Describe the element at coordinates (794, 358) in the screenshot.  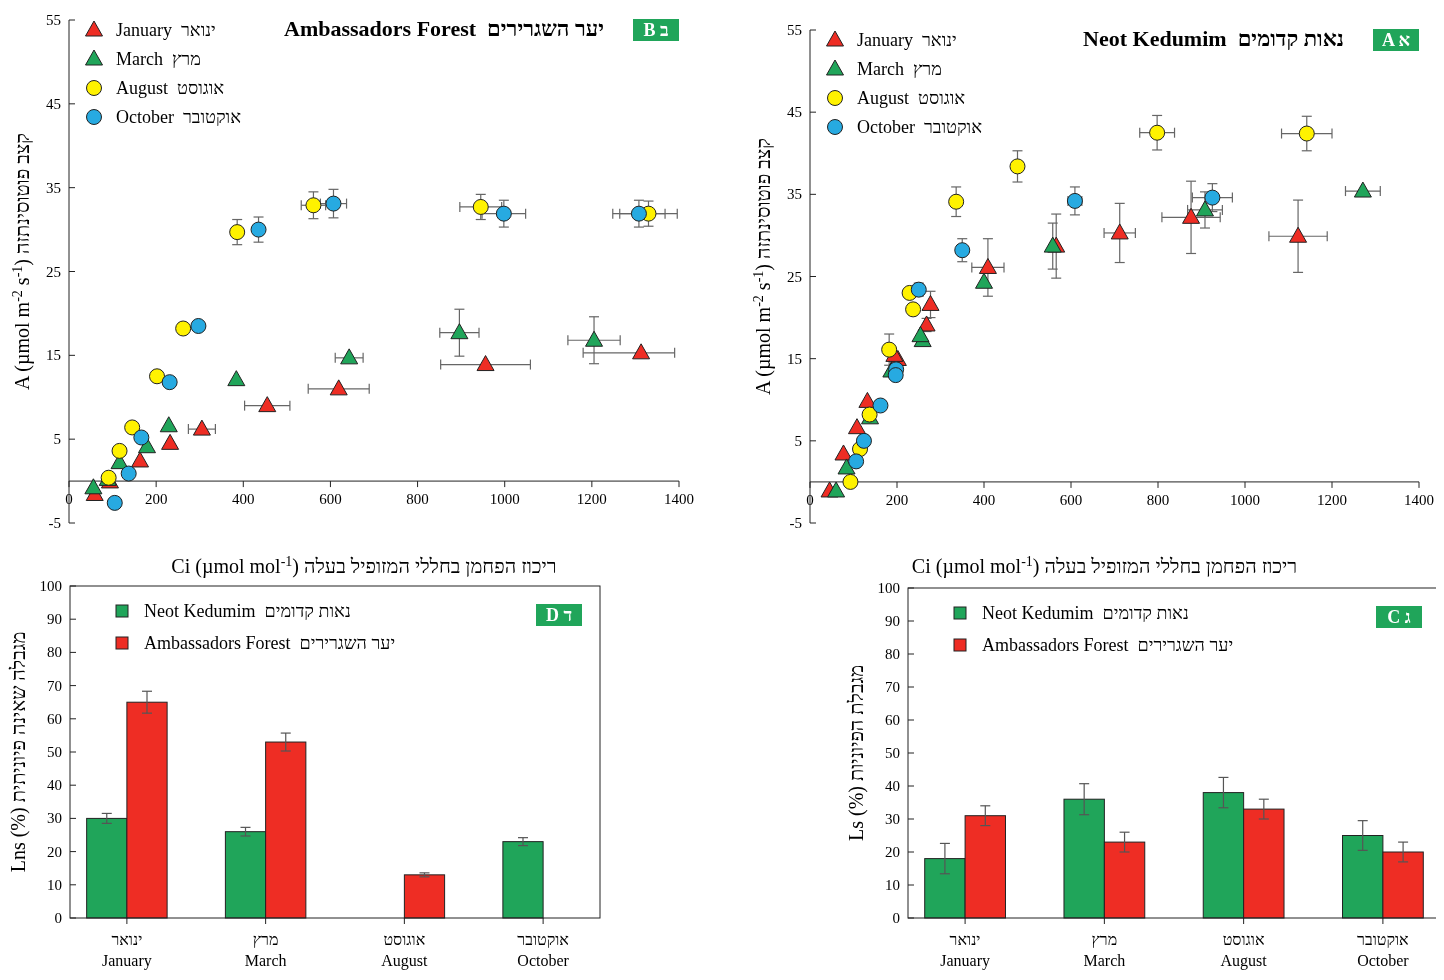
I see `y-tick-label: 15` at that location.